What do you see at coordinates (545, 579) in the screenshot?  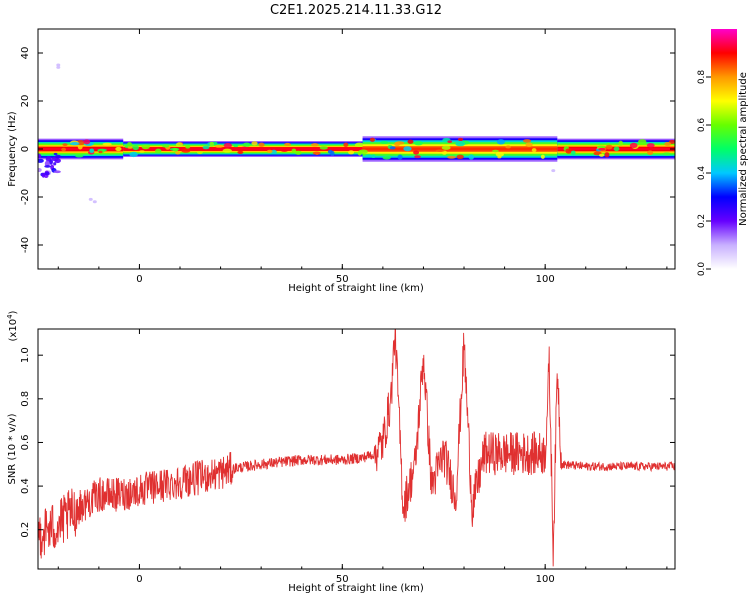 I see `x-tick-label: 100` at bounding box center [545, 579].